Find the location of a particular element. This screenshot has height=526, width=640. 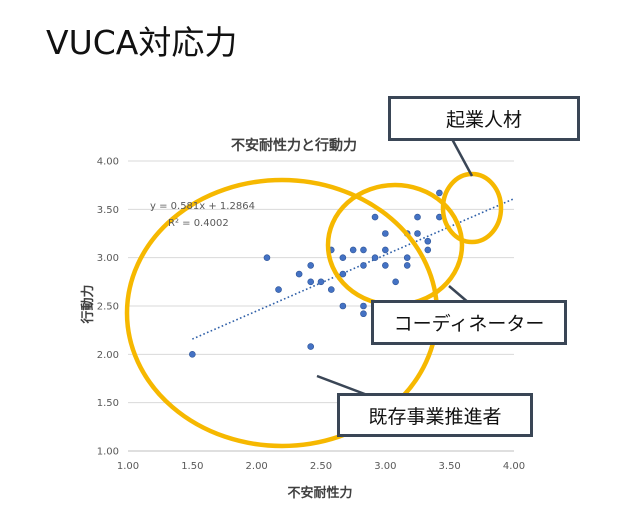

trendline is located at coordinates (353, 268).